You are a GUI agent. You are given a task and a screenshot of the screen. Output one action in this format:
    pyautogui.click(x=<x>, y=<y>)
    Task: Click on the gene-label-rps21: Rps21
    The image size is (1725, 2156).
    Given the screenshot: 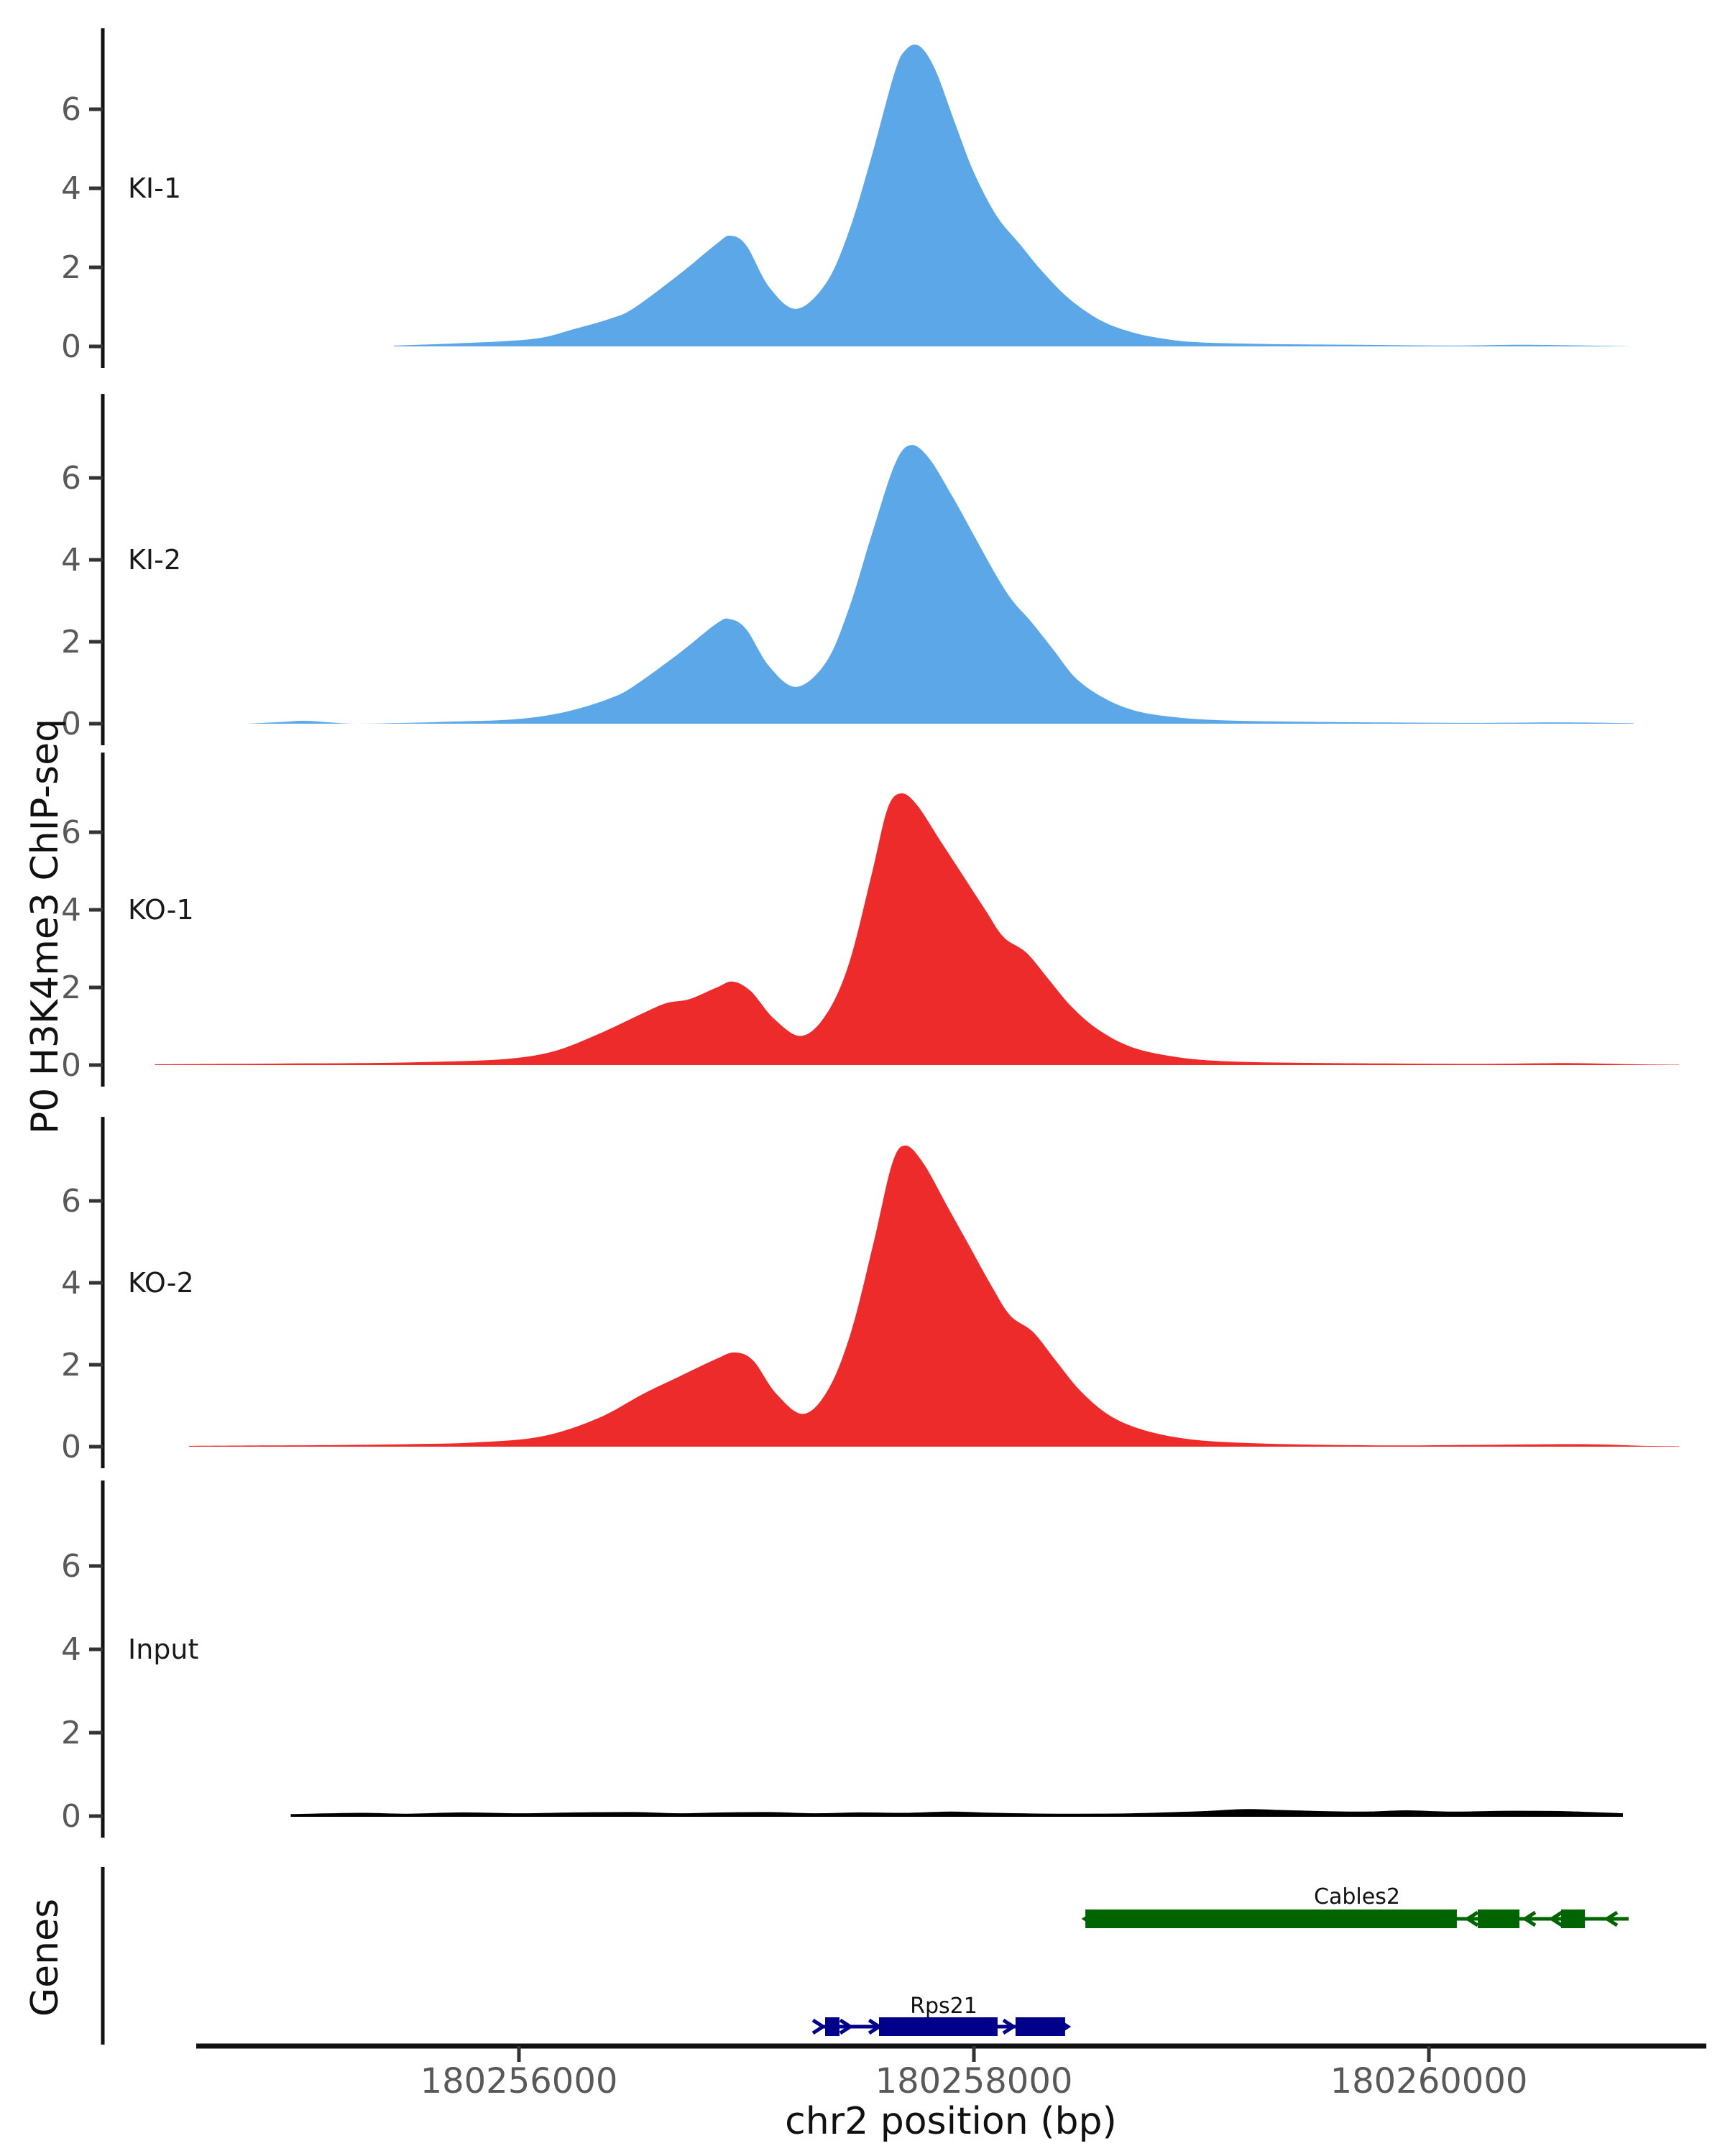 What is the action you would take?
    pyautogui.click(x=944, y=2006)
    